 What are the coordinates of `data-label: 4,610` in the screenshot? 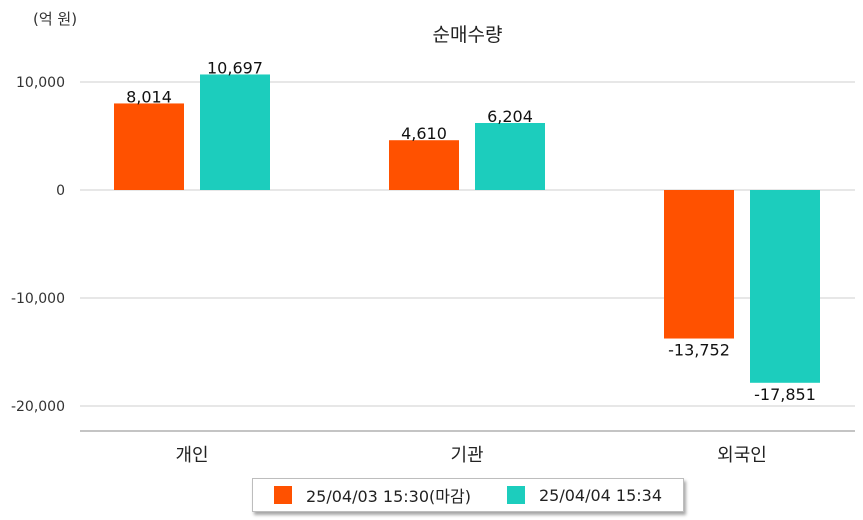 It's located at (424, 133).